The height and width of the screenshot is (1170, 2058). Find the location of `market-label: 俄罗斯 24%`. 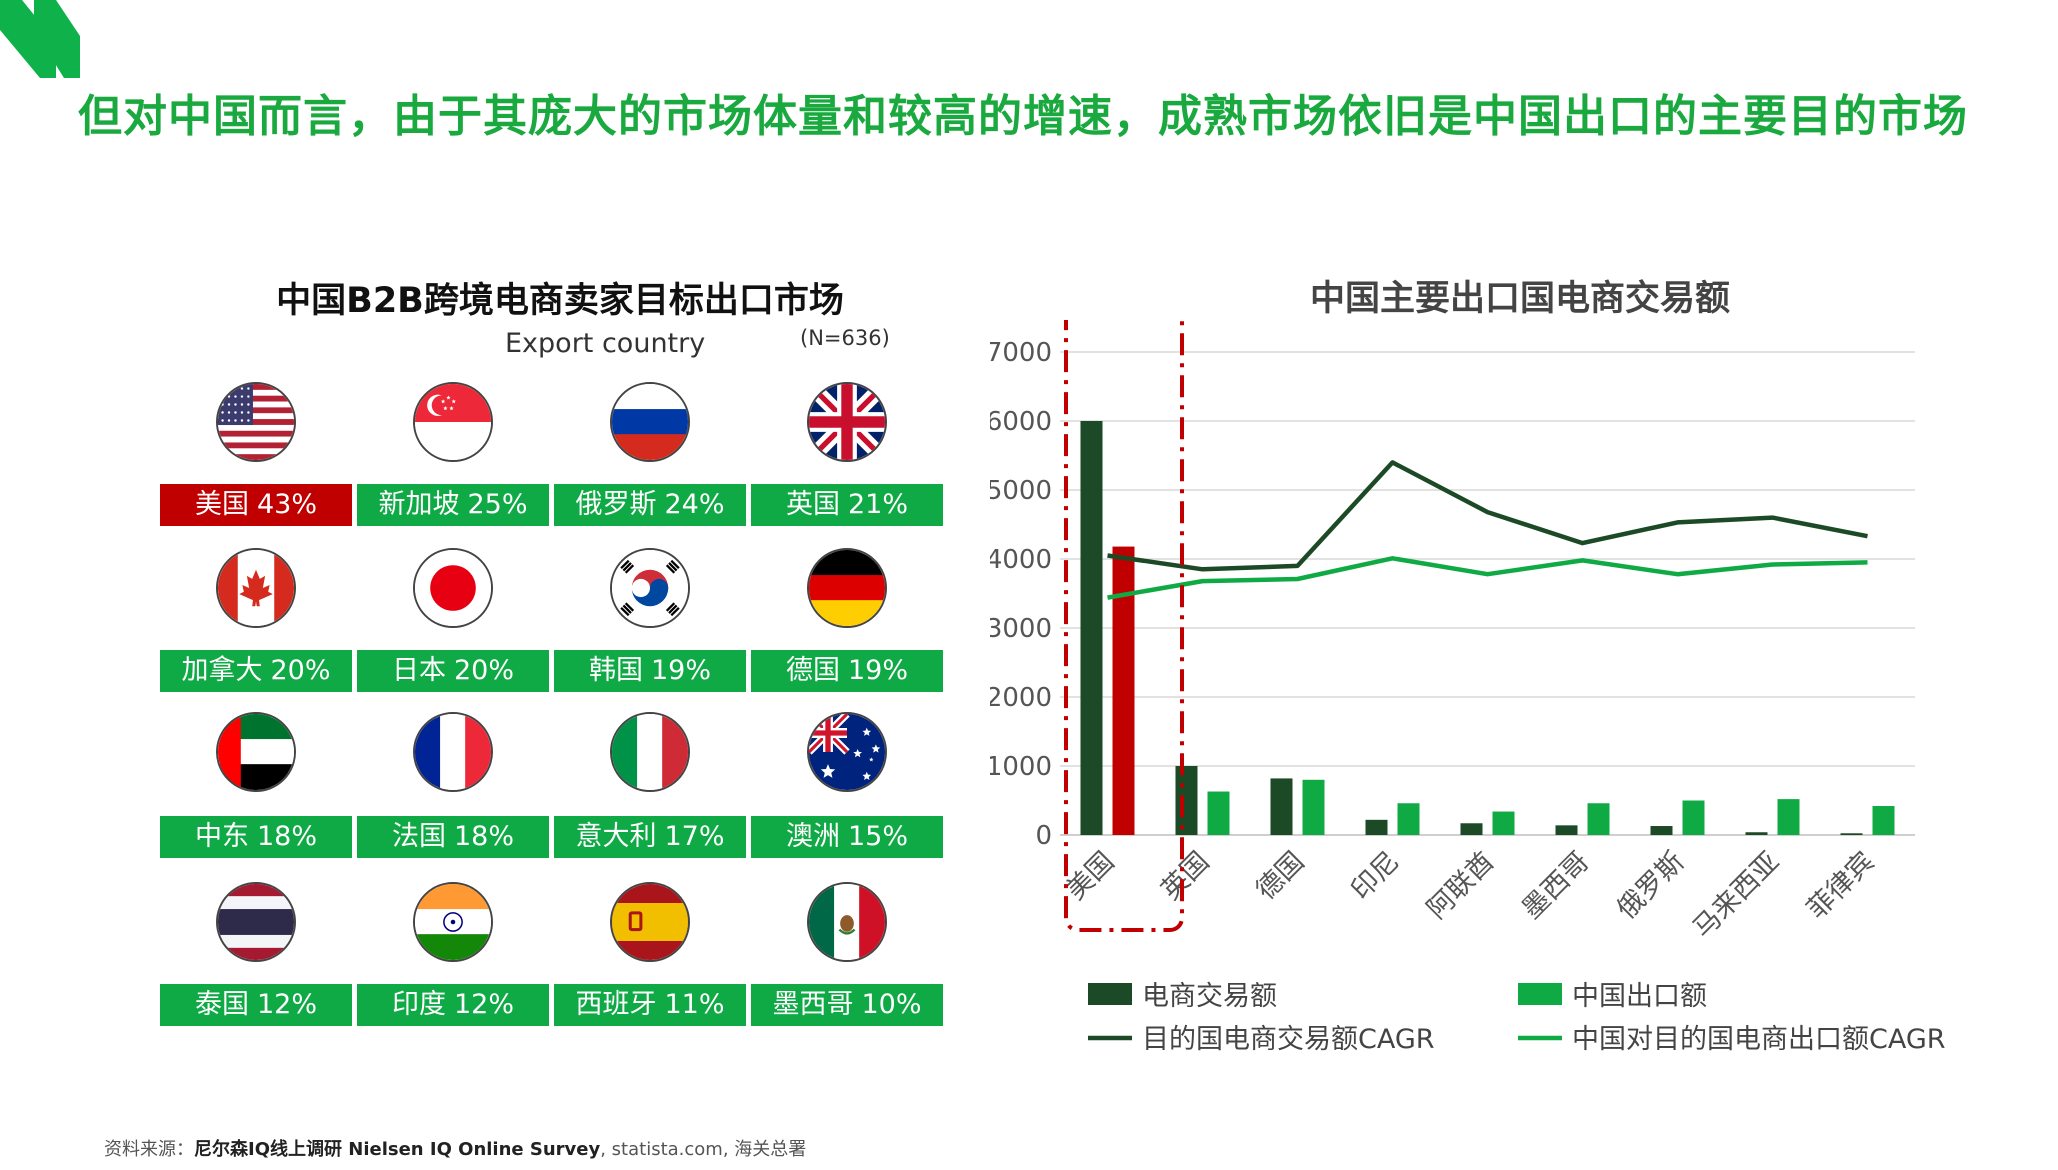

market-label: 俄罗斯 24% is located at coordinates (650, 505).